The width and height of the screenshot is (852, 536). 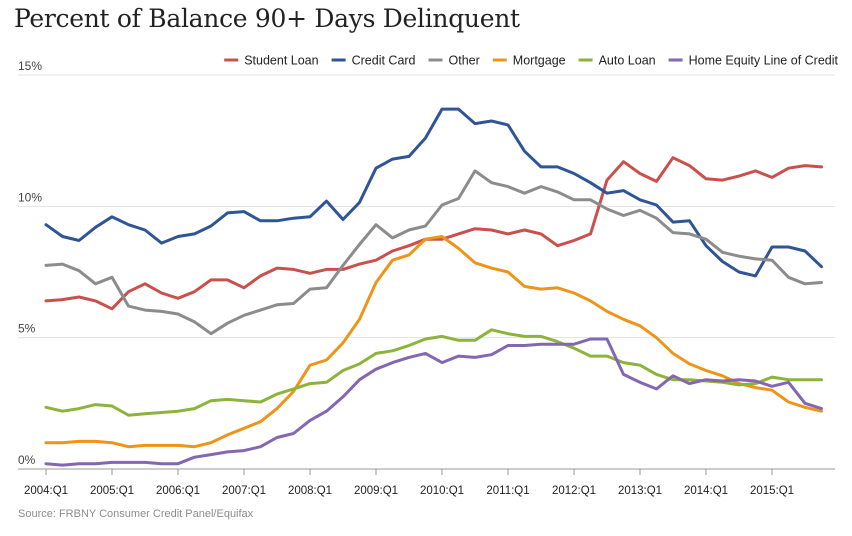 I want to click on x-tick-label: 2005:Q1, so click(x=112, y=491).